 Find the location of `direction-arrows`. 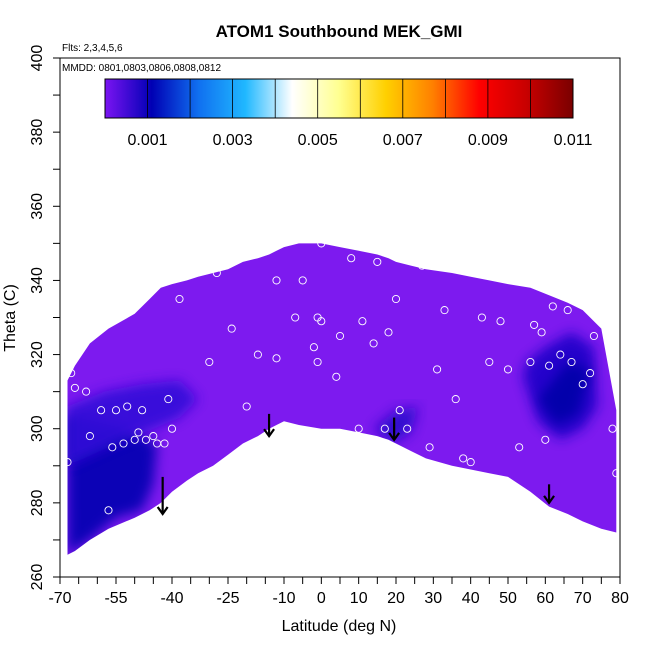

direction-arrows is located at coordinates (355, 464).